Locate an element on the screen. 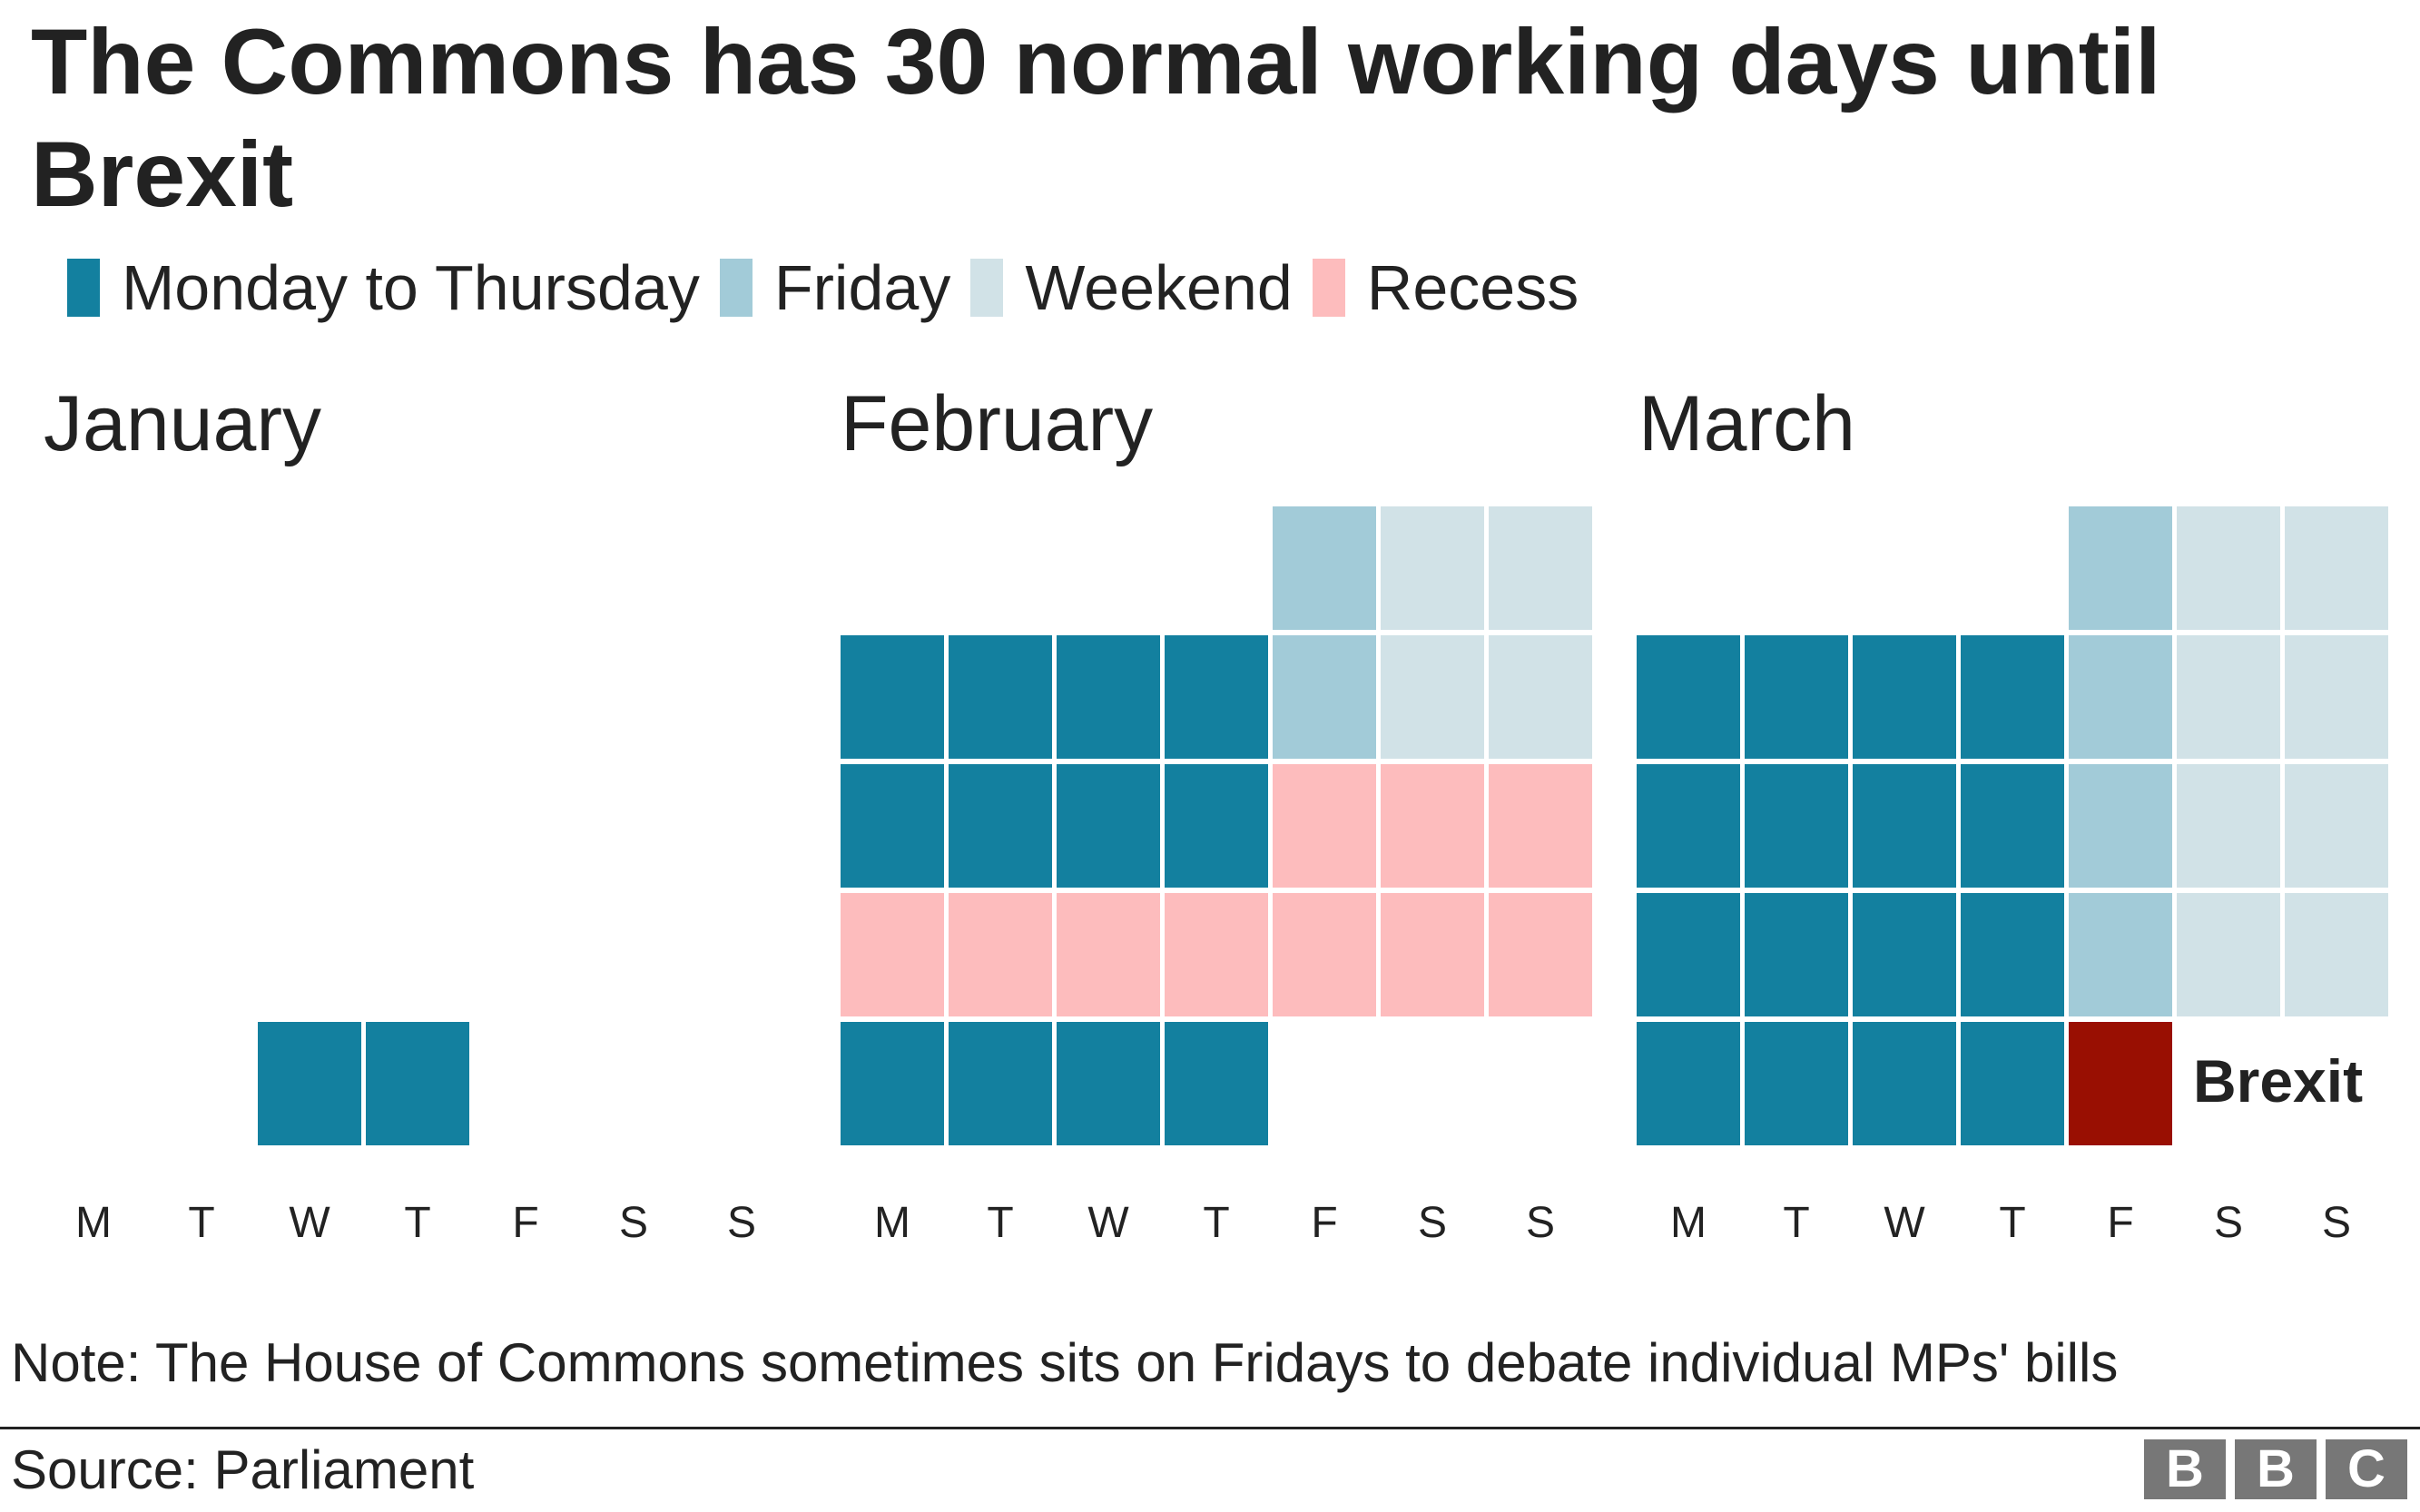 The width and height of the screenshot is (2420, 1512). month-title-january: January is located at coordinates (183, 423).